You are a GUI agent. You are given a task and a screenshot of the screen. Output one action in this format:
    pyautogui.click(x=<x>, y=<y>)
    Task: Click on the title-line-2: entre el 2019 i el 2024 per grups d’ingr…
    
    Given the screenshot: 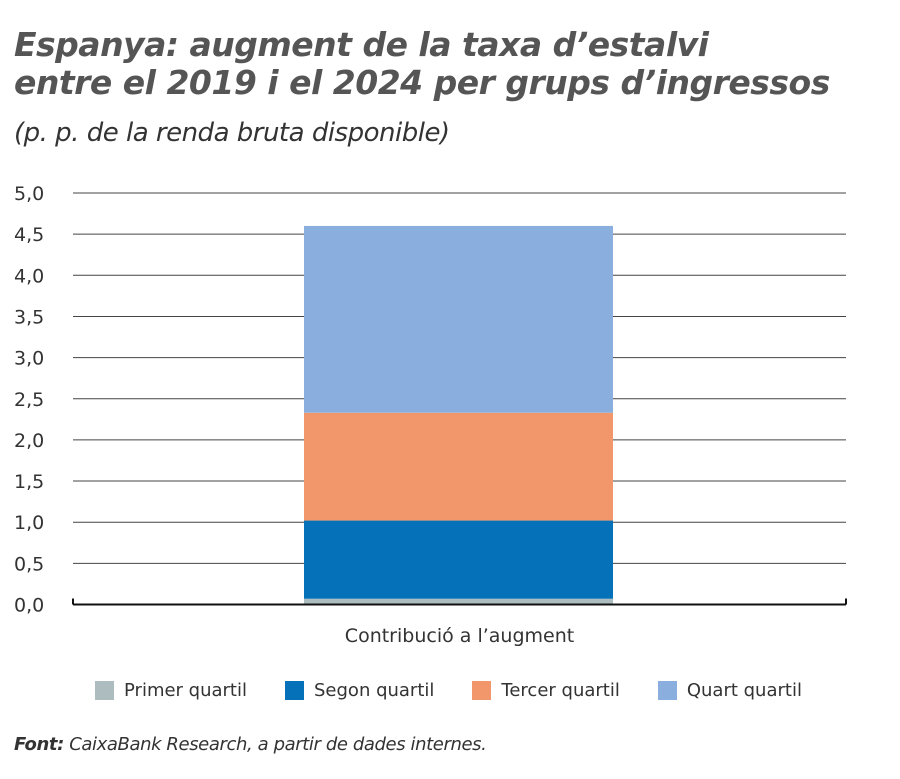 What is the action you would take?
    pyautogui.click(x=422, y=82)
    